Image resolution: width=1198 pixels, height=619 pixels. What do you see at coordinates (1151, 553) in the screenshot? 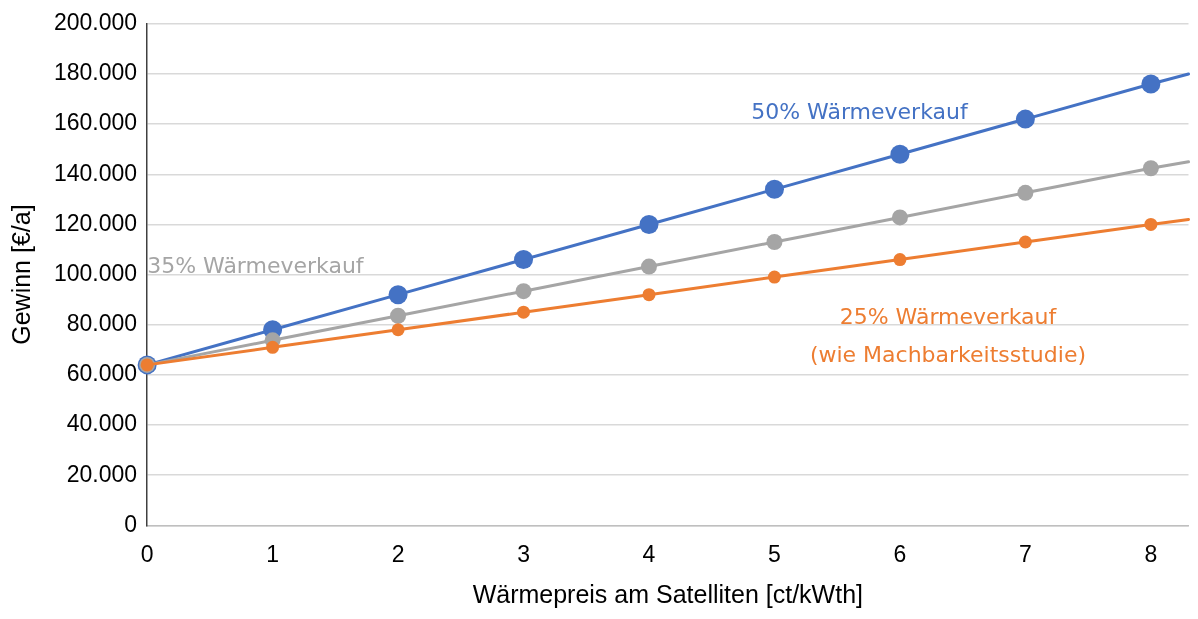
I see `x-tick-label: 8` at bounding box center [1151, 553].